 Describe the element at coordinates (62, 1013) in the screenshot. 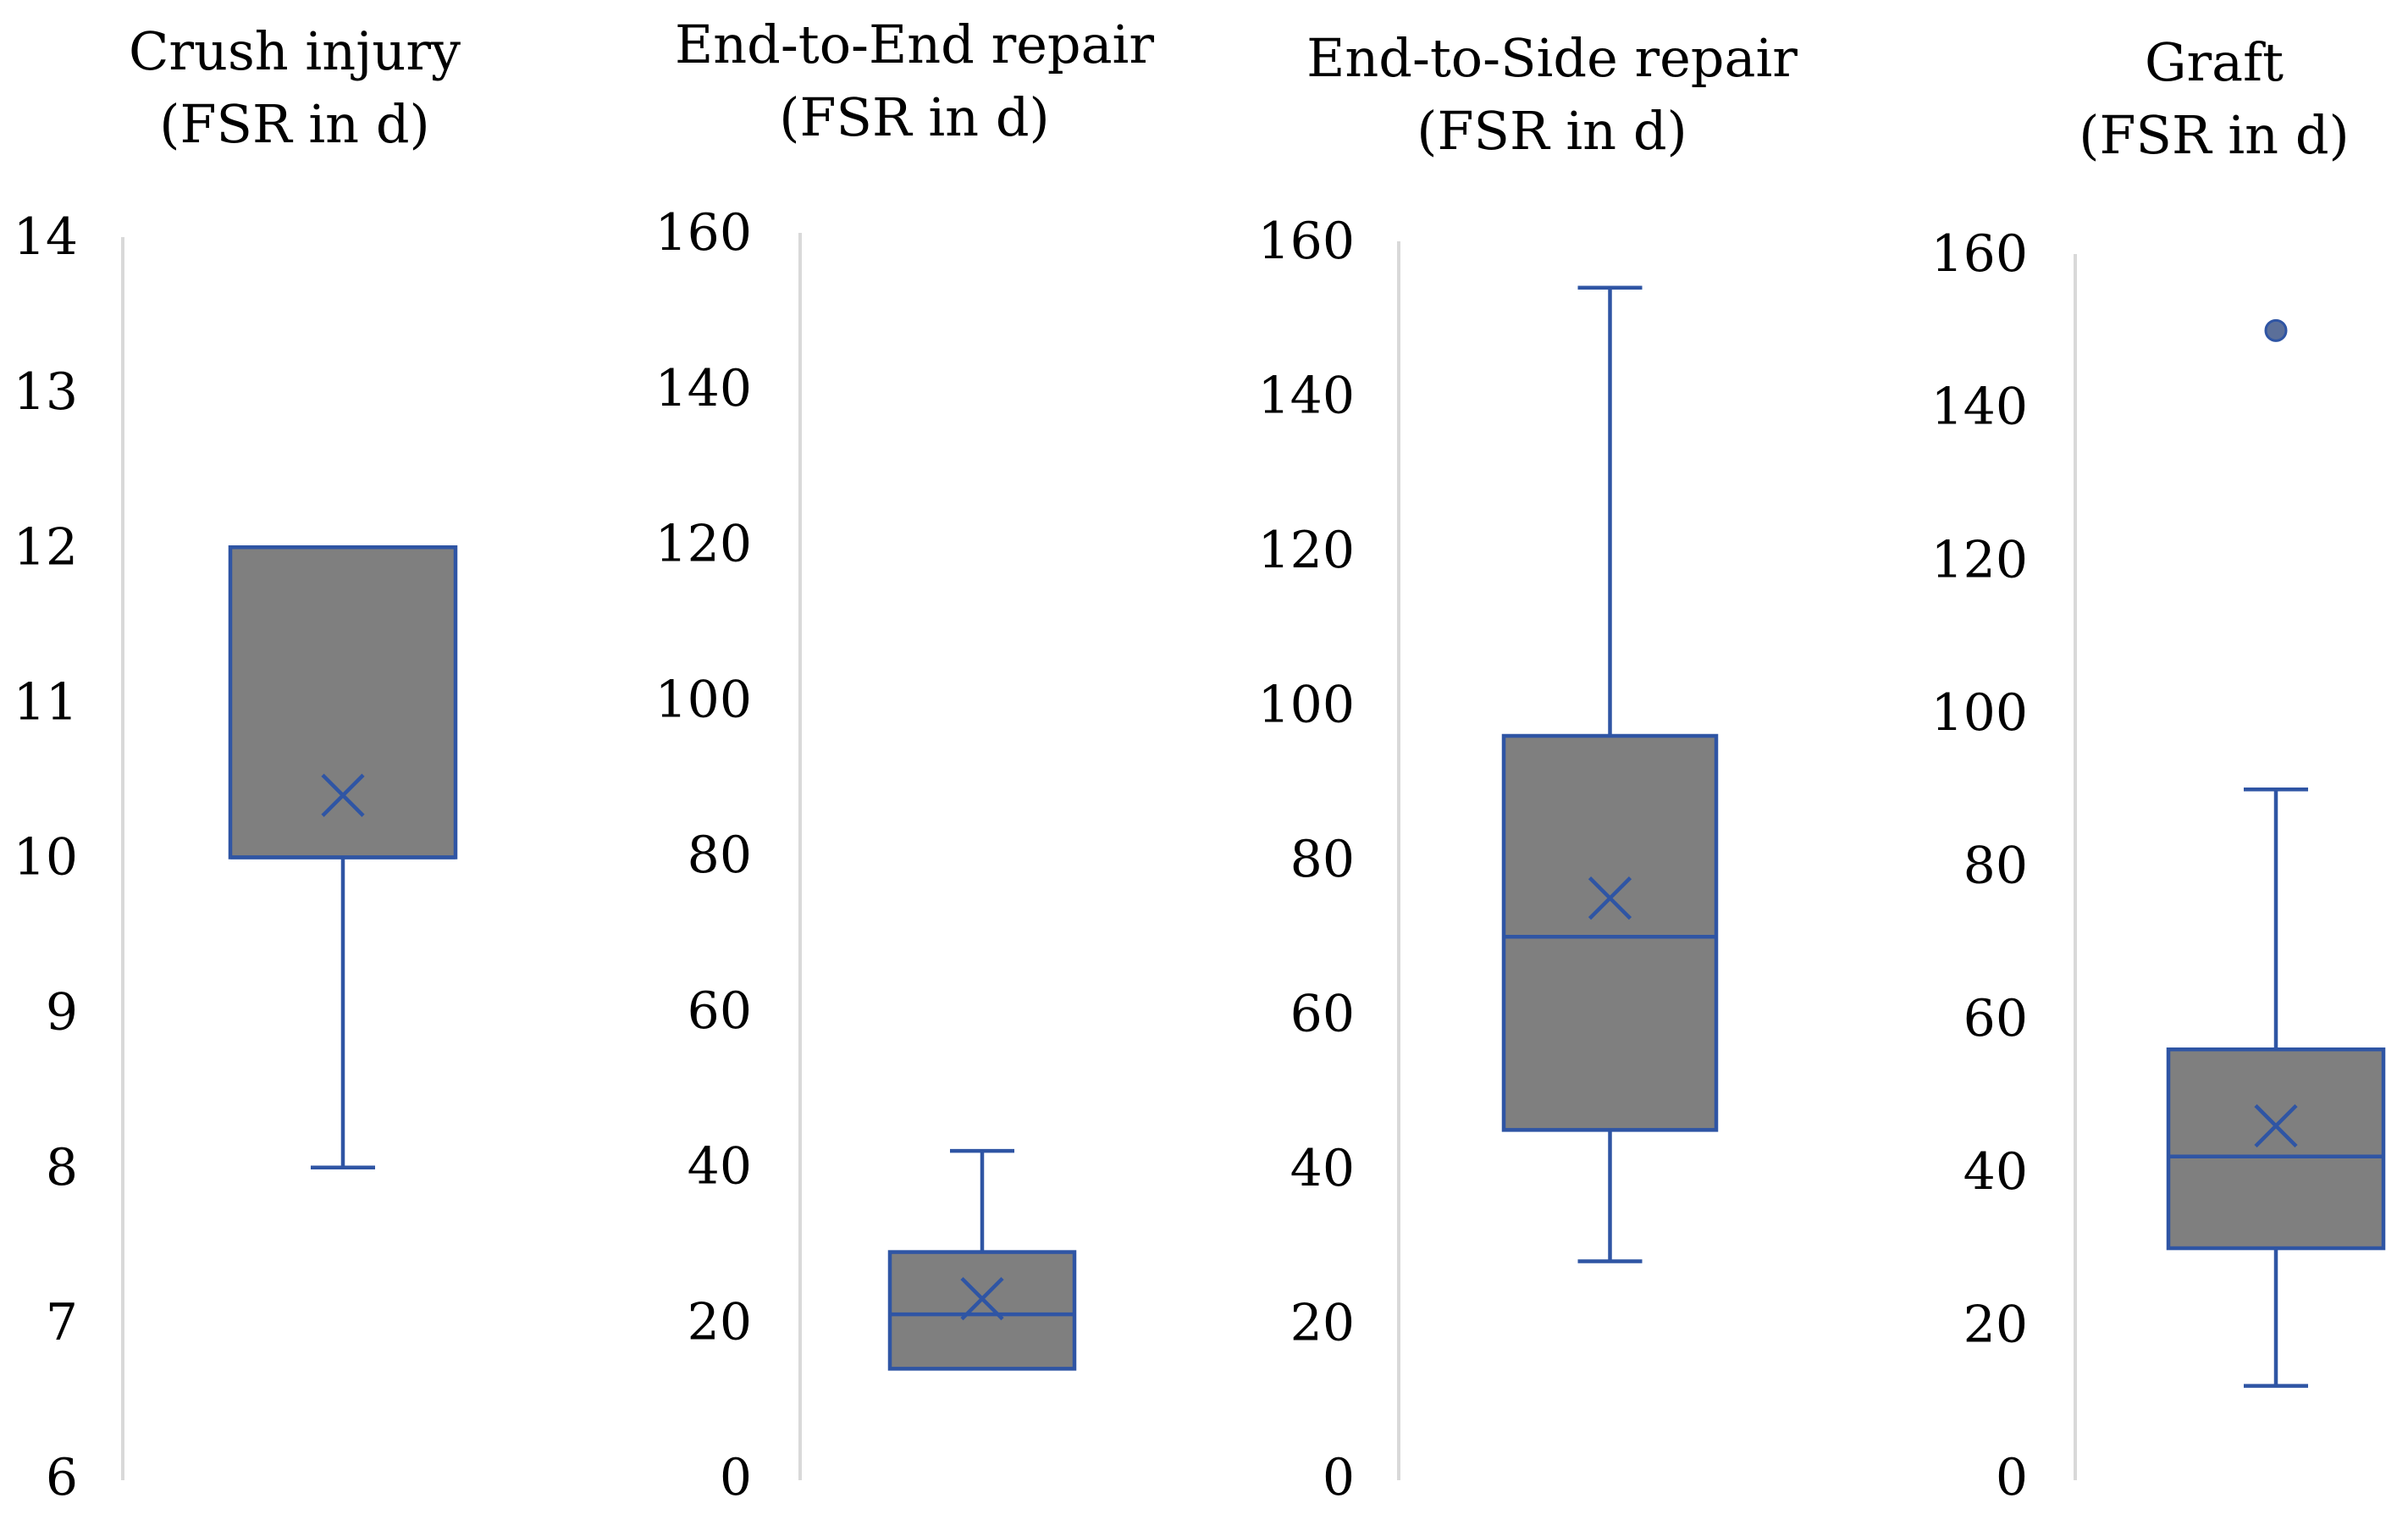

I see `y-tick-label: 9` at that location.